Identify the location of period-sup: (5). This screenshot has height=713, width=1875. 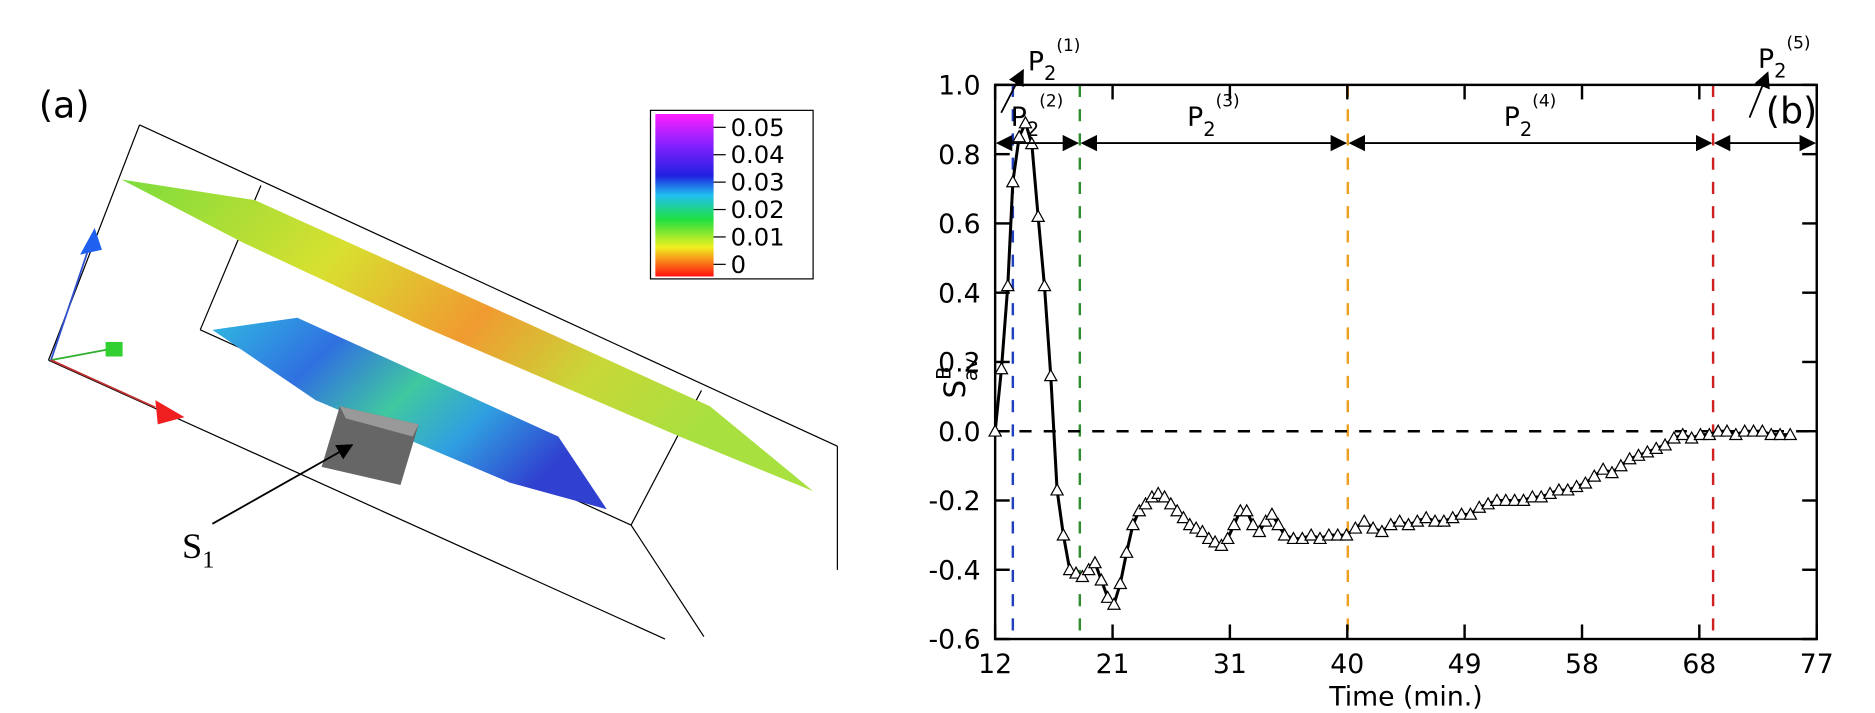
(1798, 44).